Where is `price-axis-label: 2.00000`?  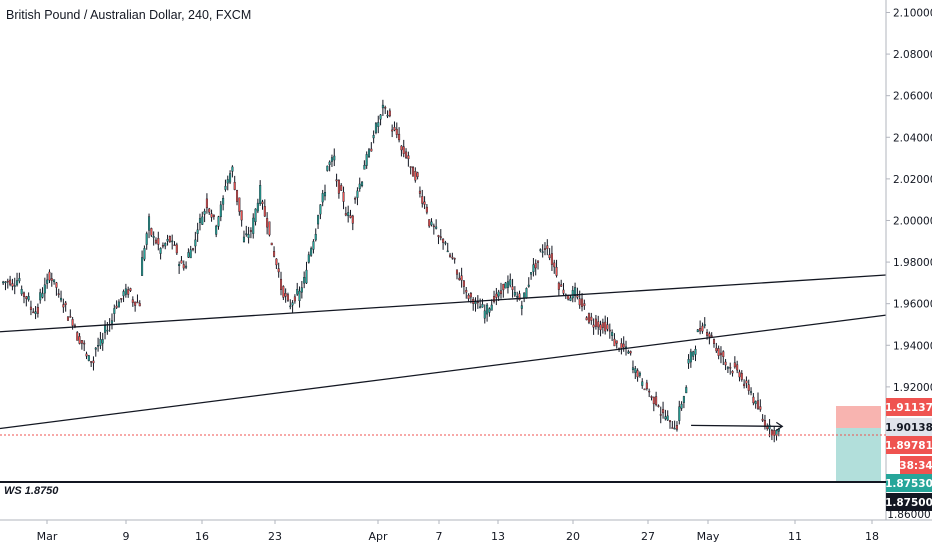
price-axis-label: 2.00000 is located at coordinates (912, 221).